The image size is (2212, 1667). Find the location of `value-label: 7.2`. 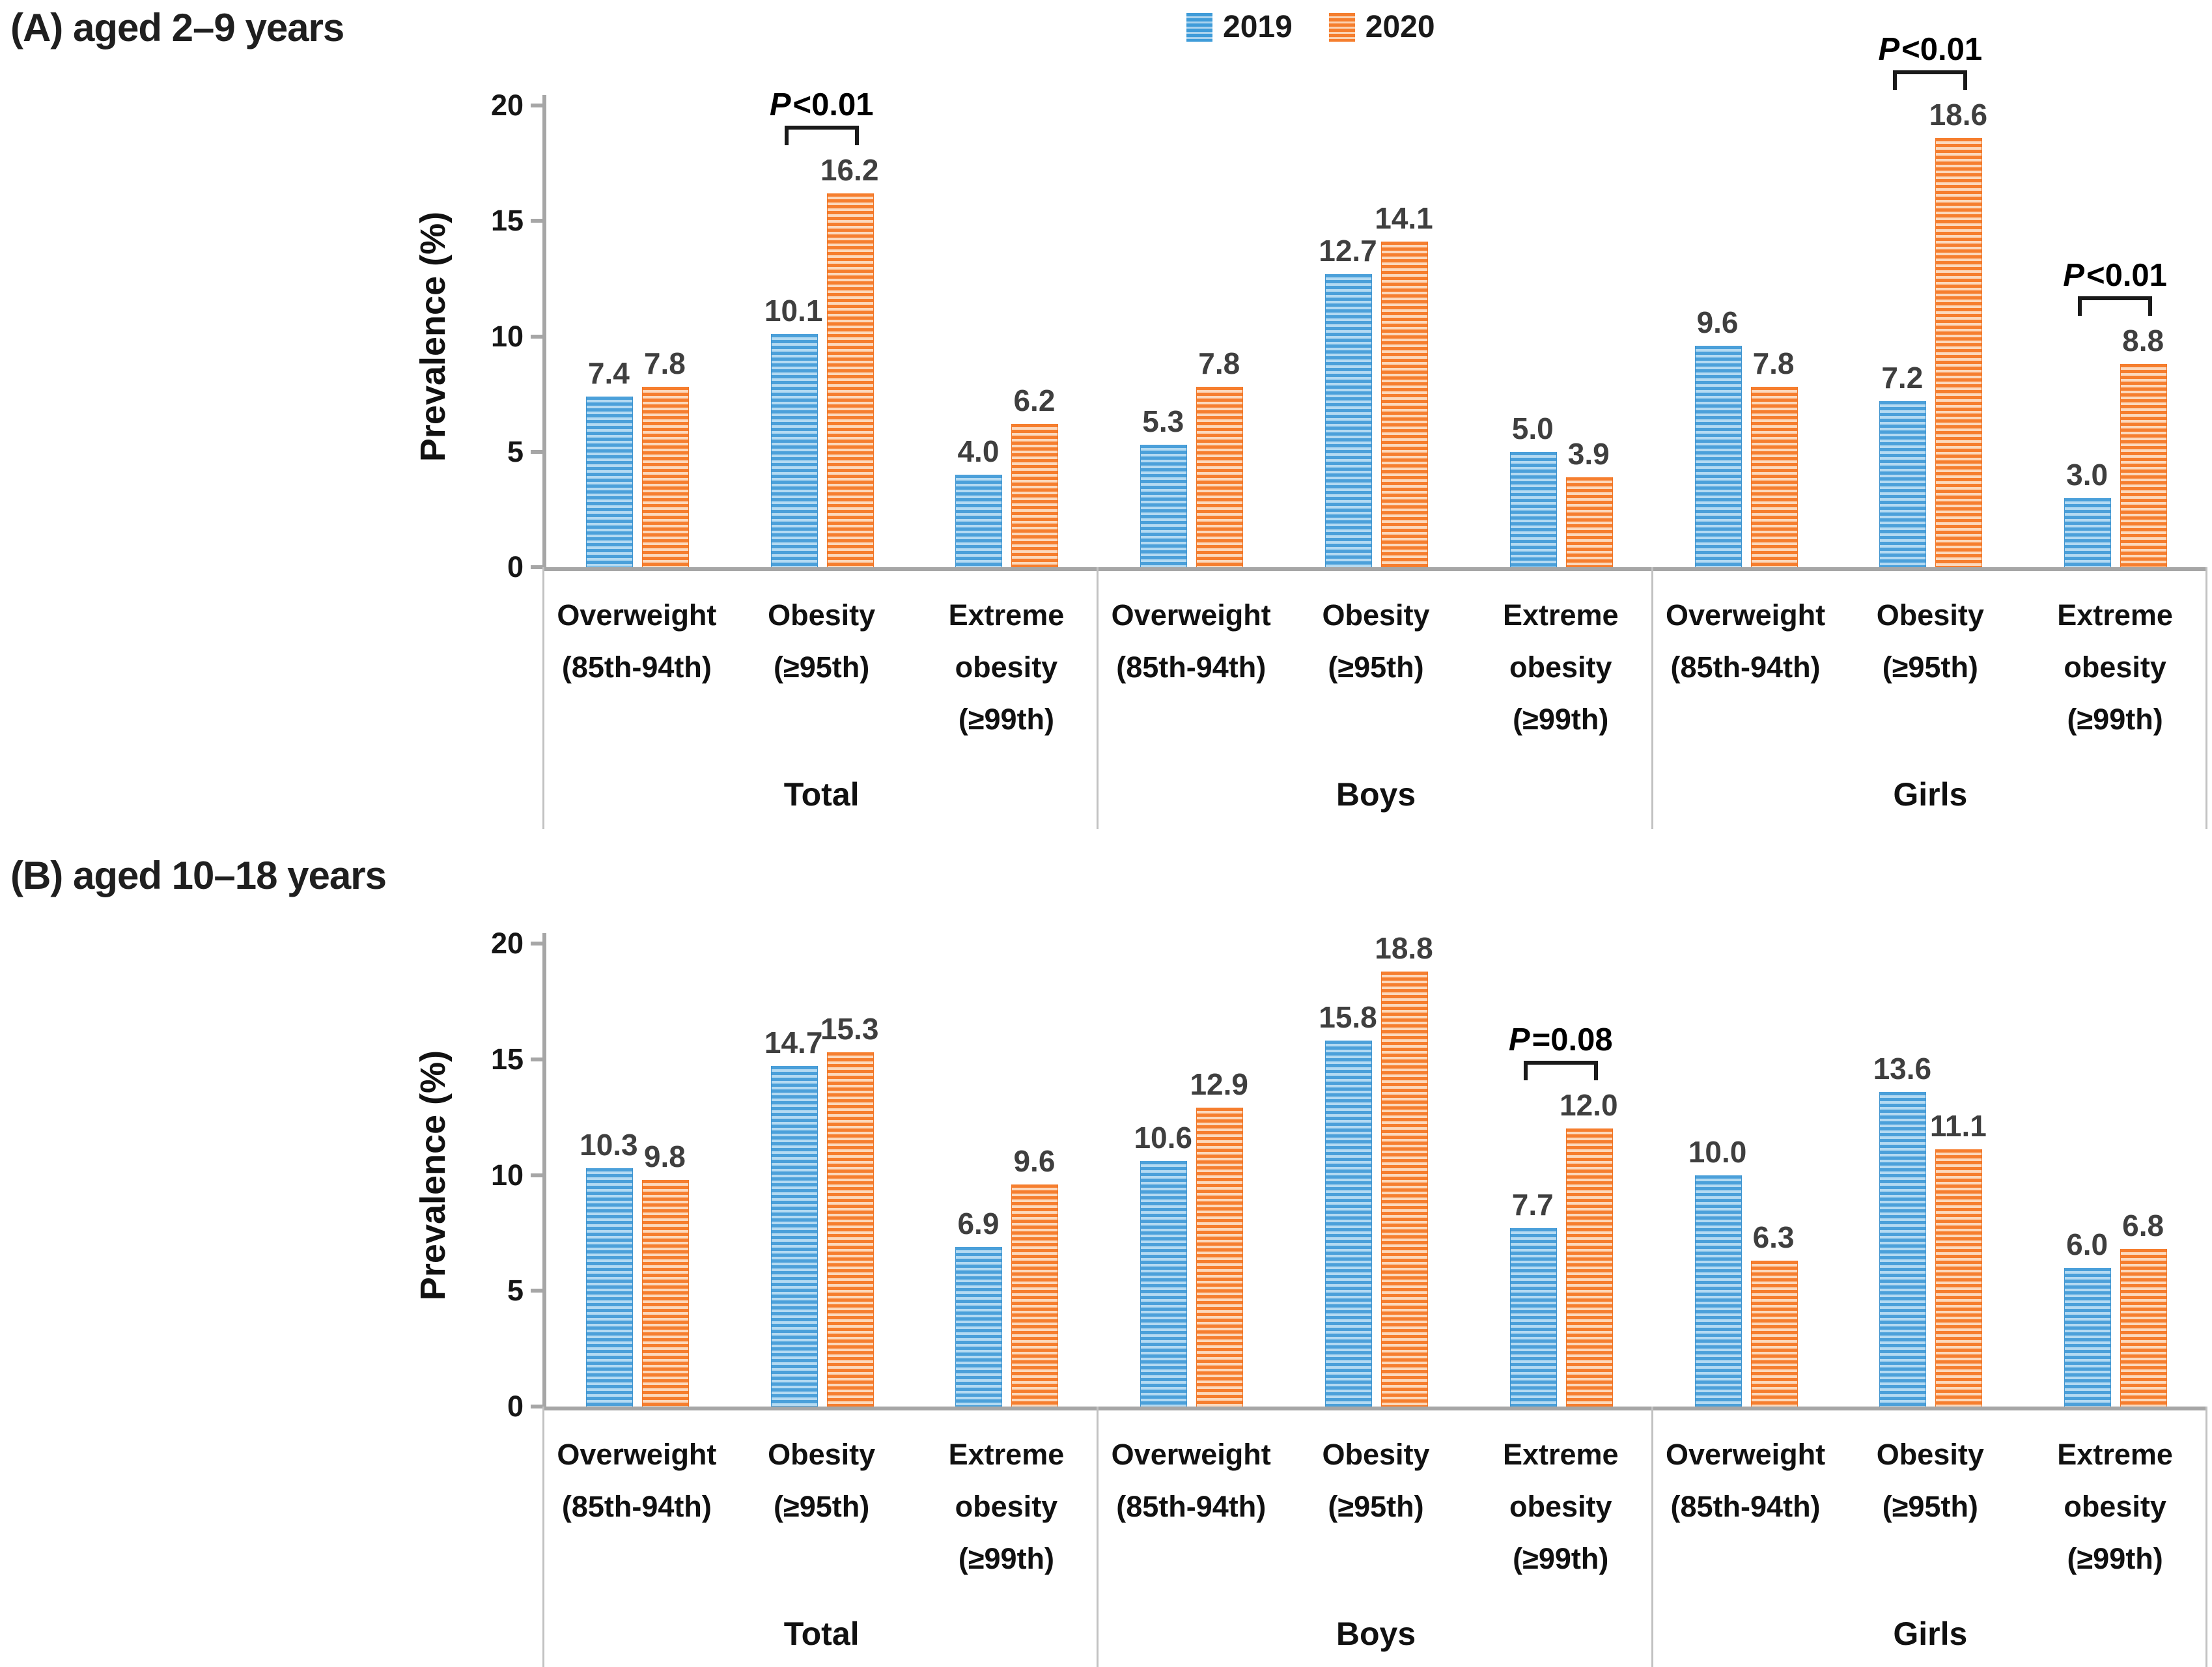

value-label: 7.2 is located at coordinates (1903, 377).